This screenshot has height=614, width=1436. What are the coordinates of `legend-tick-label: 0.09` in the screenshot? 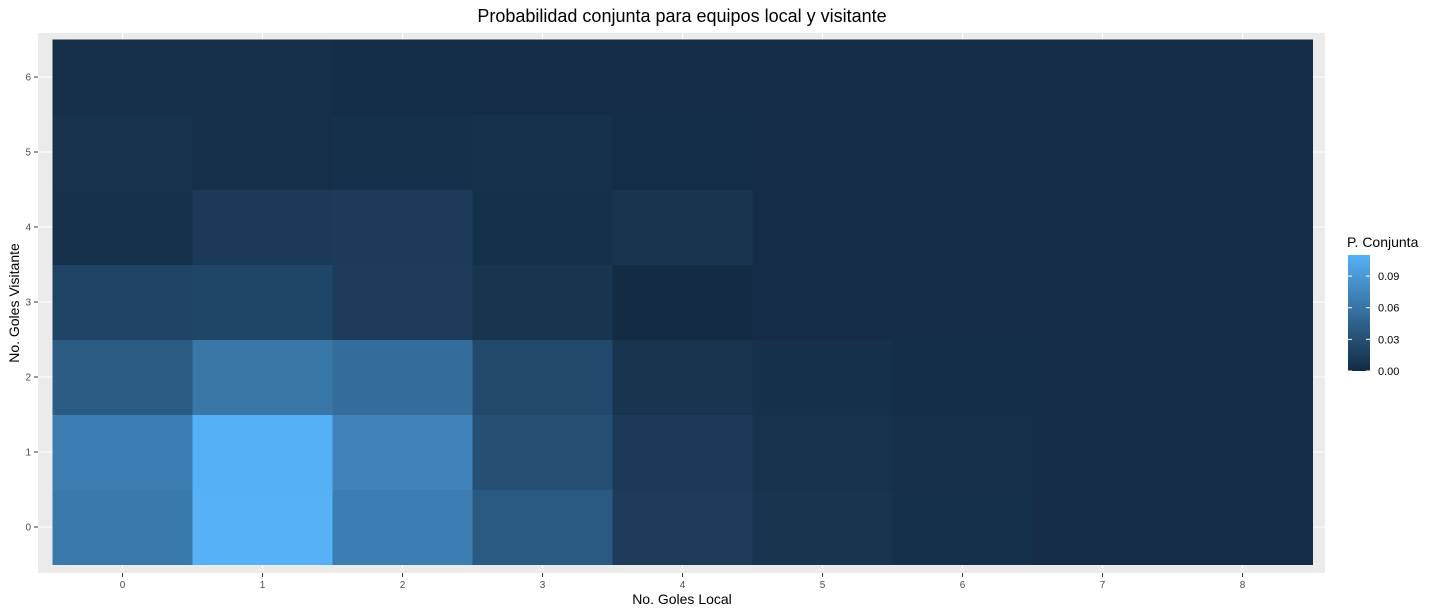 It's located at (1388, 277).